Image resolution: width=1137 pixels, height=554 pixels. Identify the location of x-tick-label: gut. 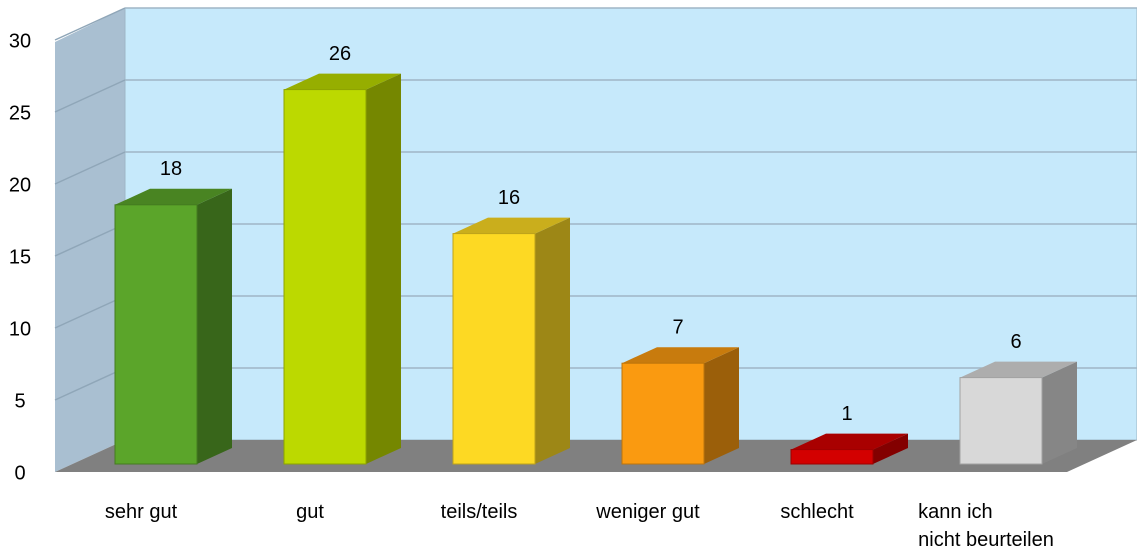
(310, 512).